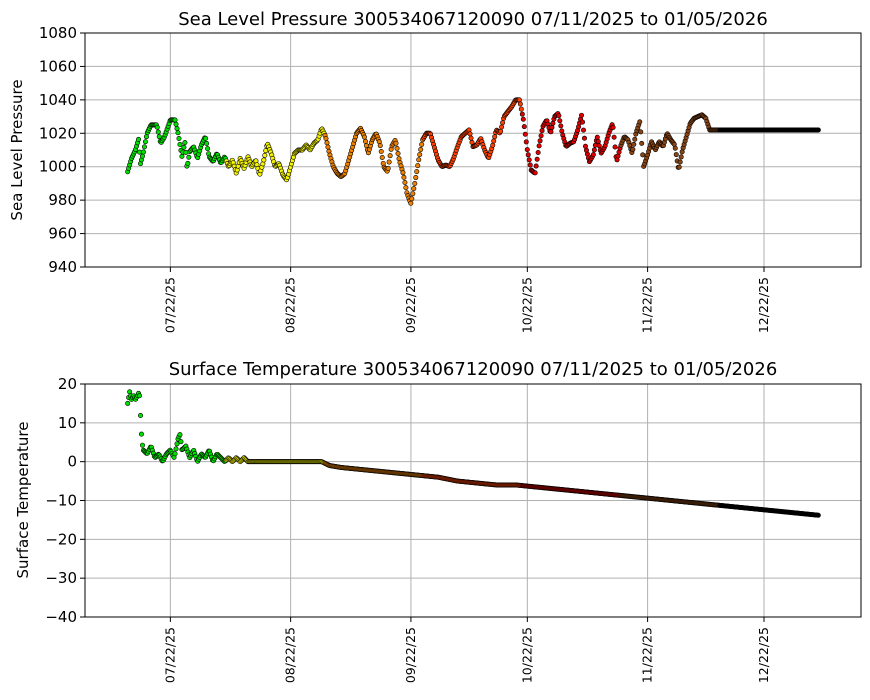 Image resolution: width=870 pixels, height=700 pixels. I want to click on y-tick-label: 1040, so click(58, 100).